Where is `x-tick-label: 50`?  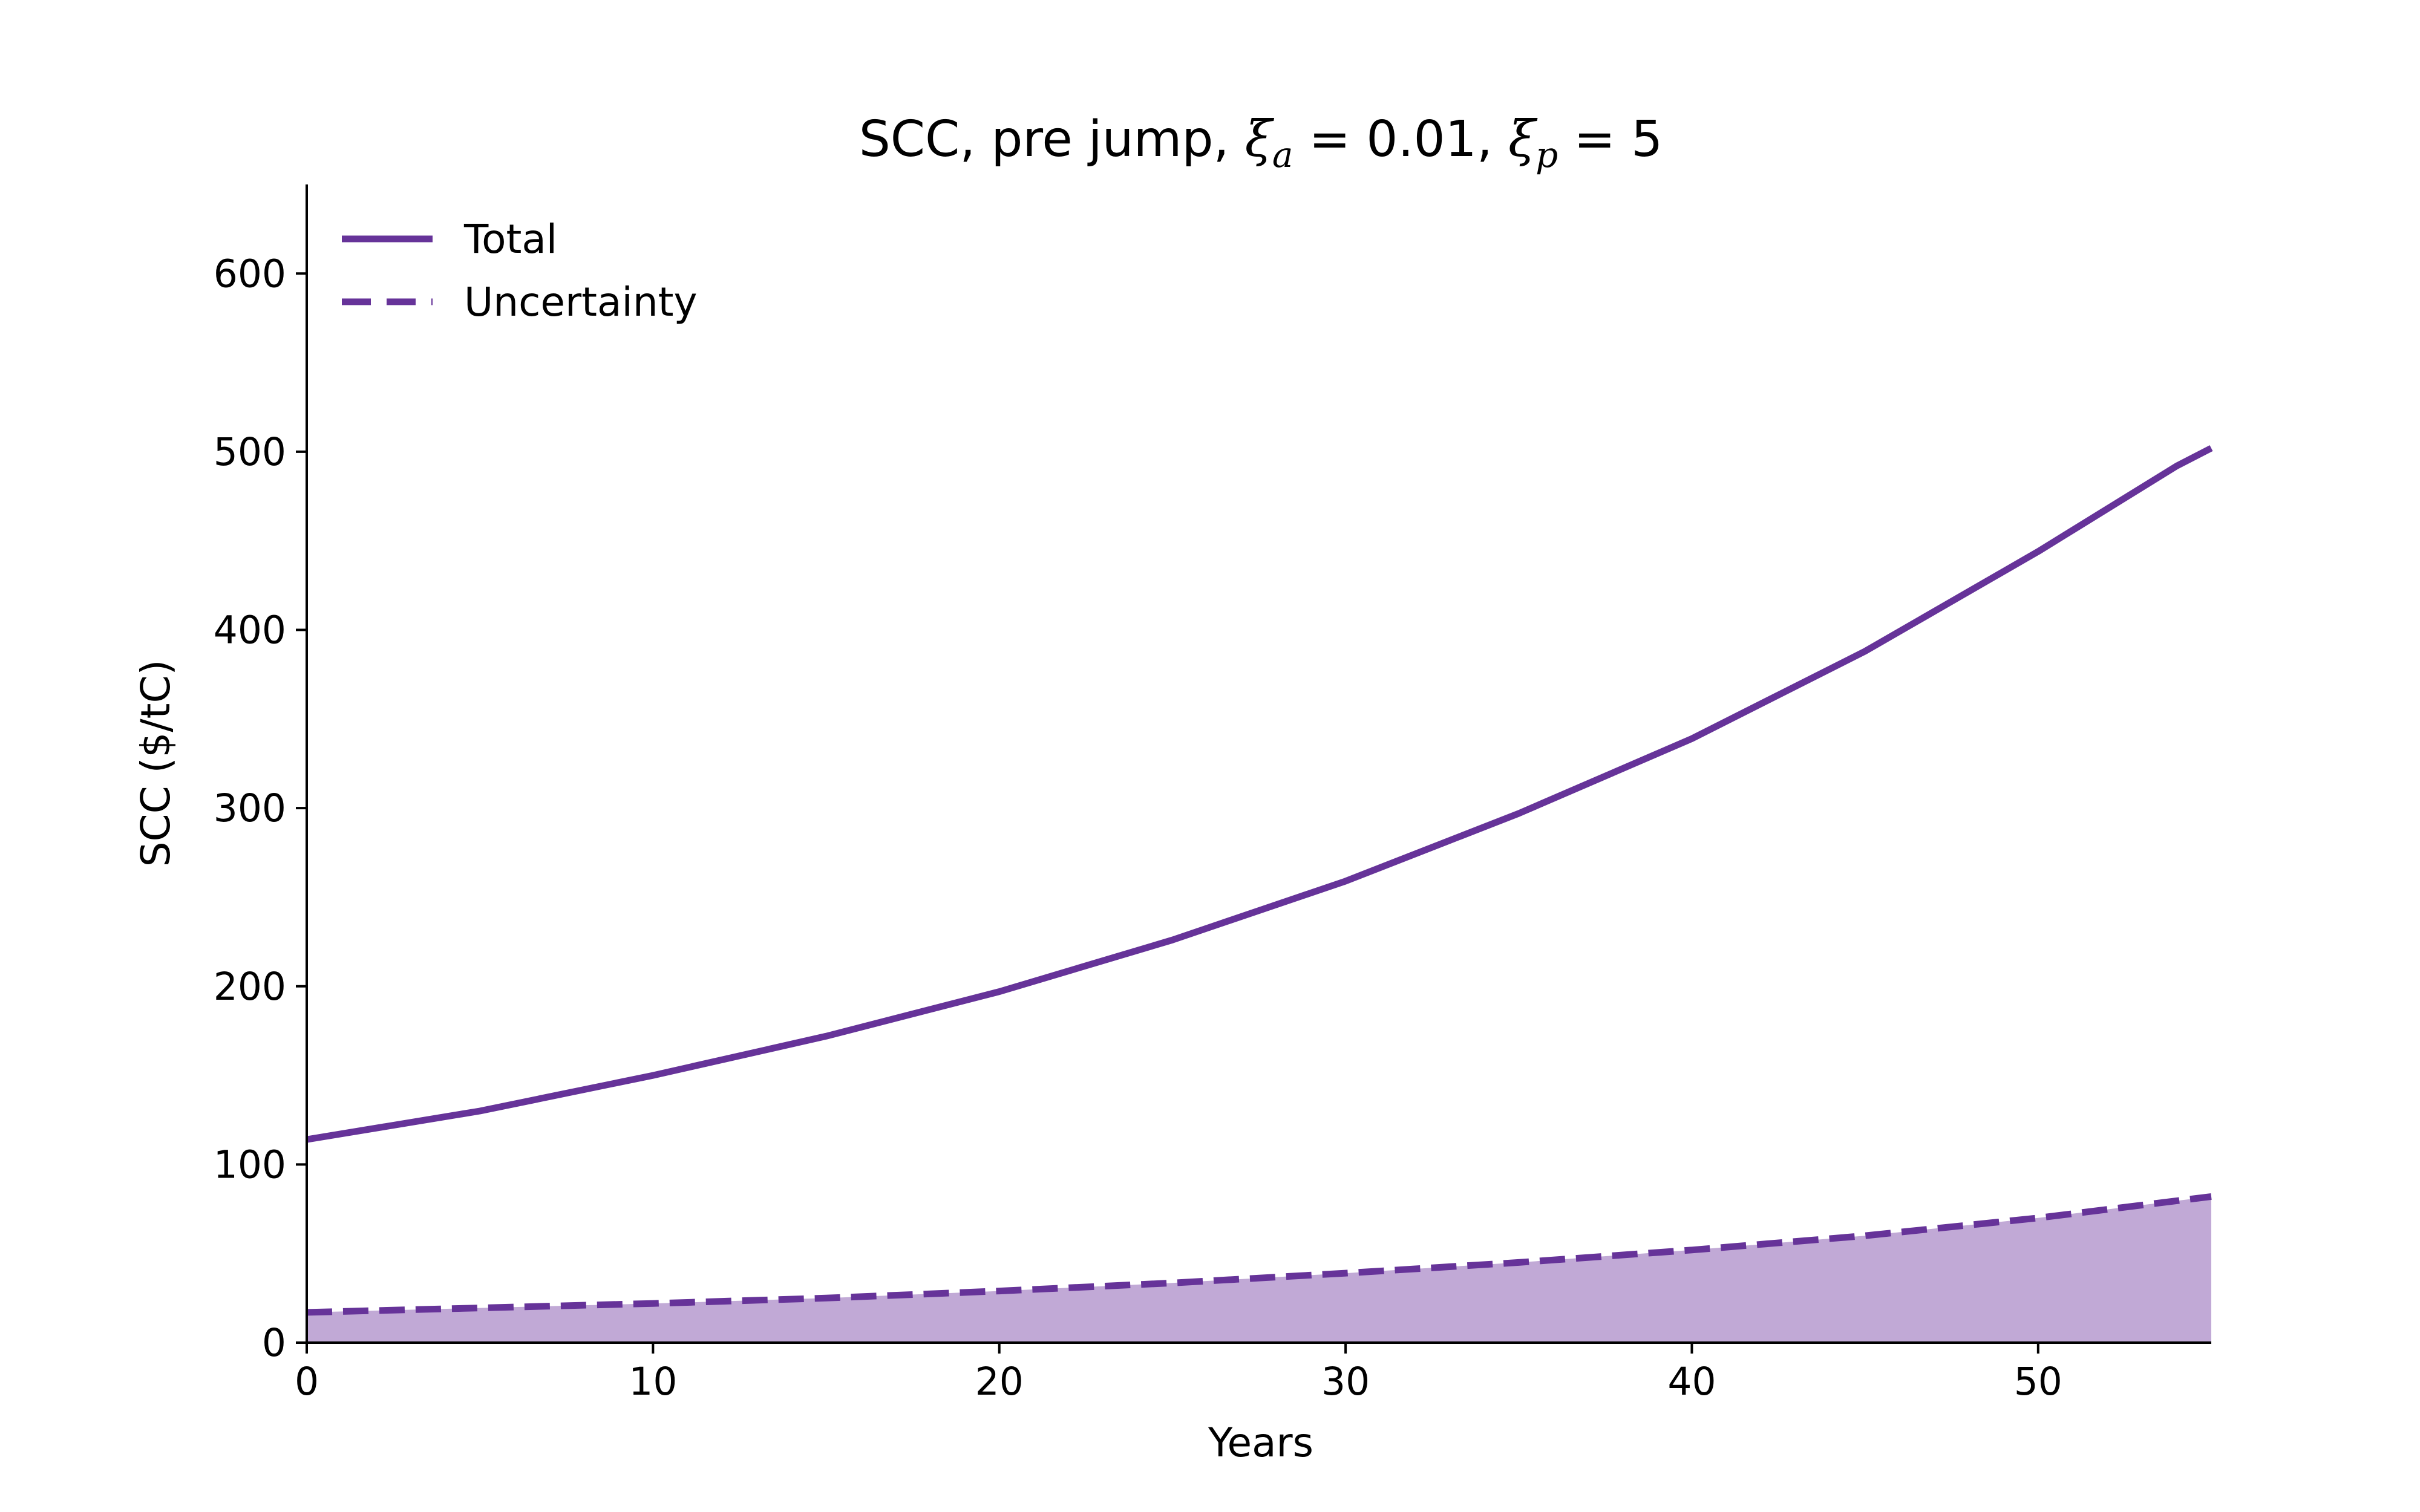
x-tick-label: 50 is located at coordinates (2038, 1382).